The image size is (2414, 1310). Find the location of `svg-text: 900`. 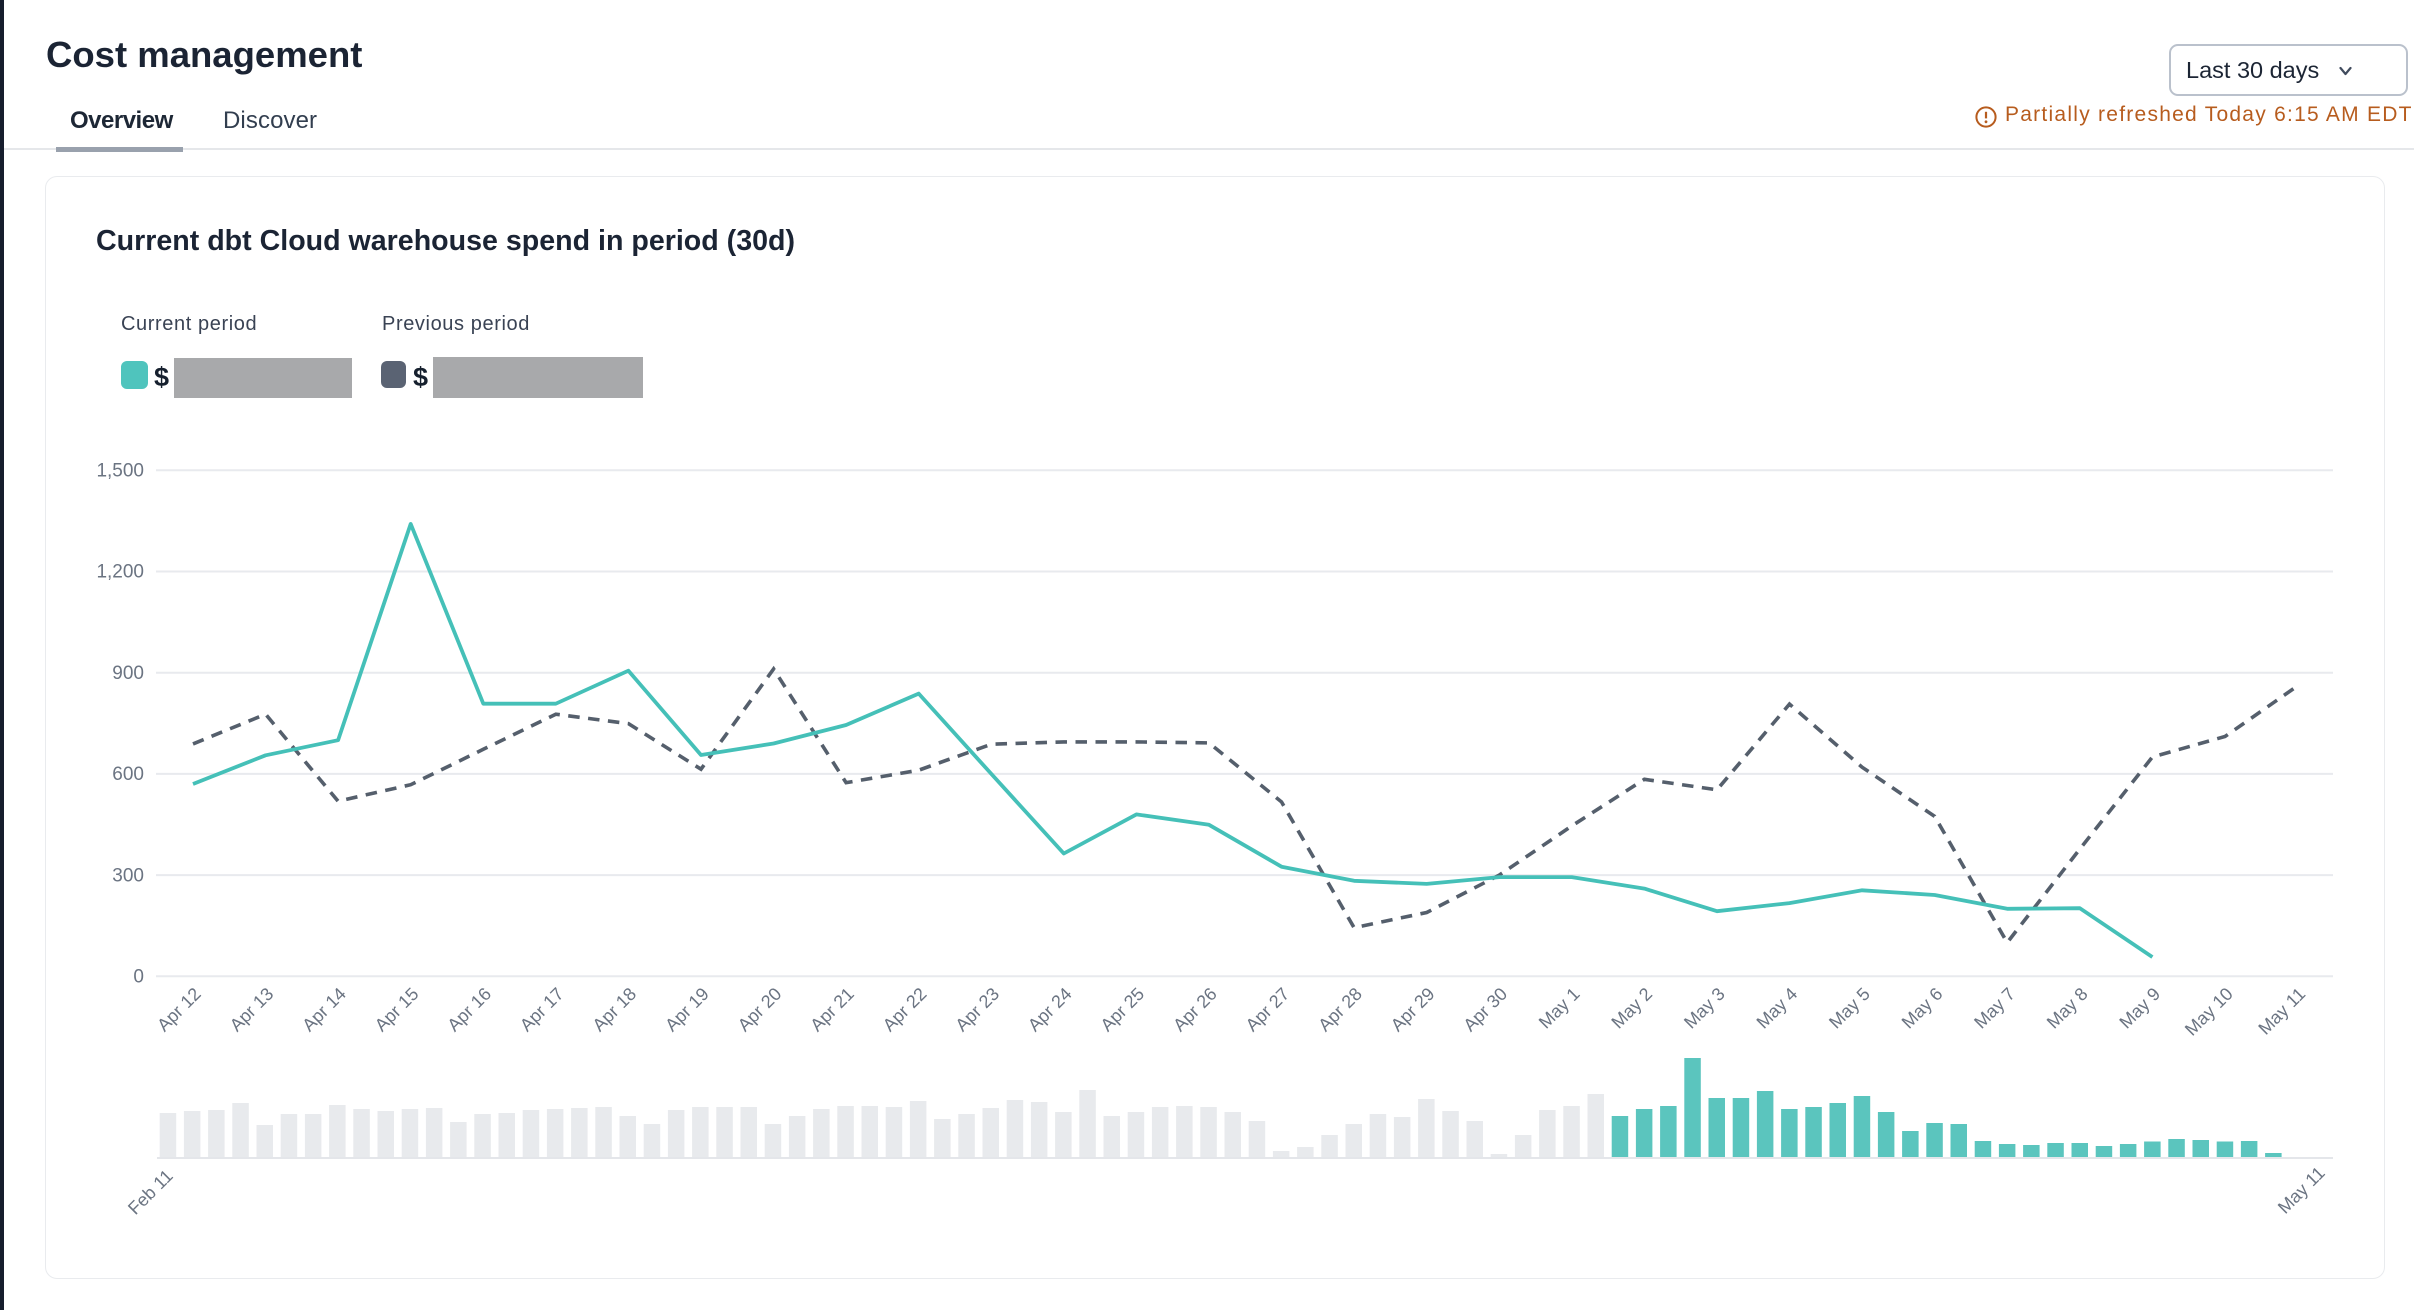

svg-text: 900 is located at coordinates (128, 673).